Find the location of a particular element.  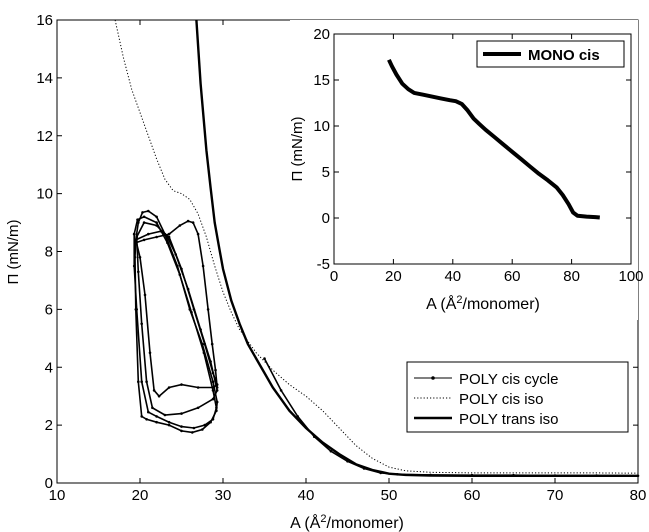

main-y-tick-label: 12 is located at coordinates (44, 136).